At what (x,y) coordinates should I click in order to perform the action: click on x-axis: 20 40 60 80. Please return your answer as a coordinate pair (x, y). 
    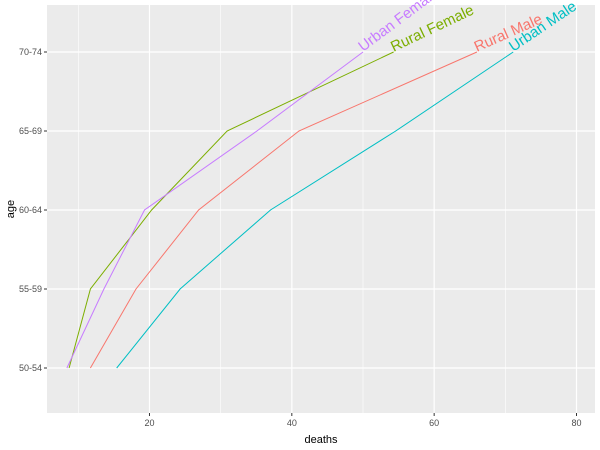
    Looking at the image, I should click on (363, 420).